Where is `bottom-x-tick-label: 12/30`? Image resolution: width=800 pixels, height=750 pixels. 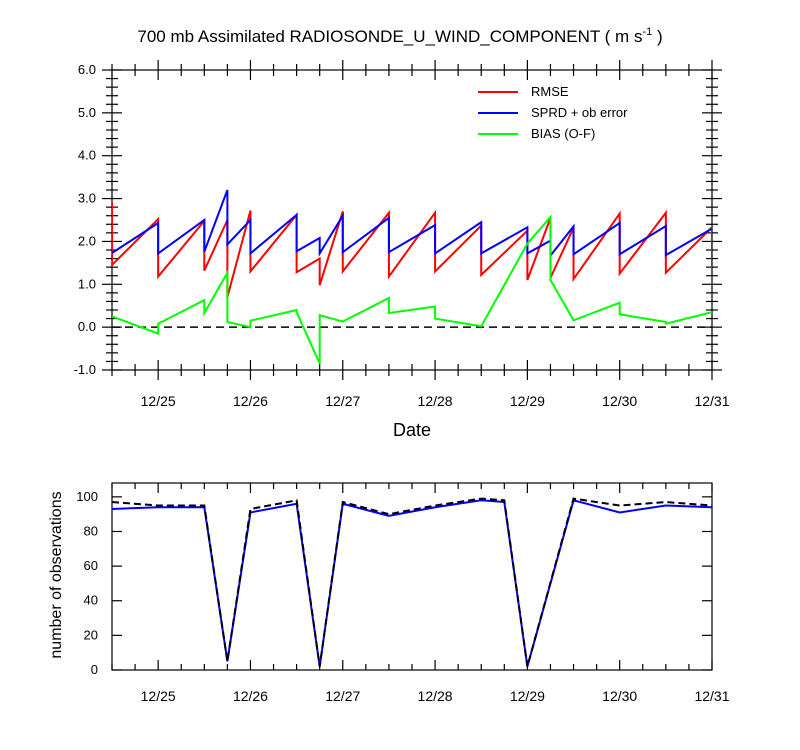
bottom-x-tick-label: 12/30 is located at coordinates (619, 696).